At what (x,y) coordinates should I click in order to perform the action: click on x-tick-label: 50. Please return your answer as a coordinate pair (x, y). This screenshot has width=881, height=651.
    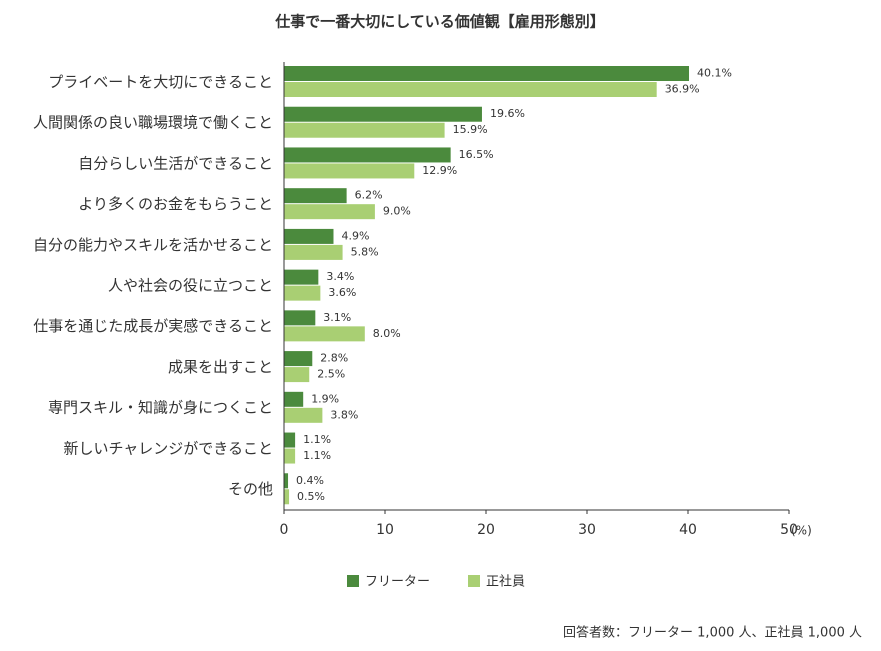
    Looking at the image, I should click on (789, 530).